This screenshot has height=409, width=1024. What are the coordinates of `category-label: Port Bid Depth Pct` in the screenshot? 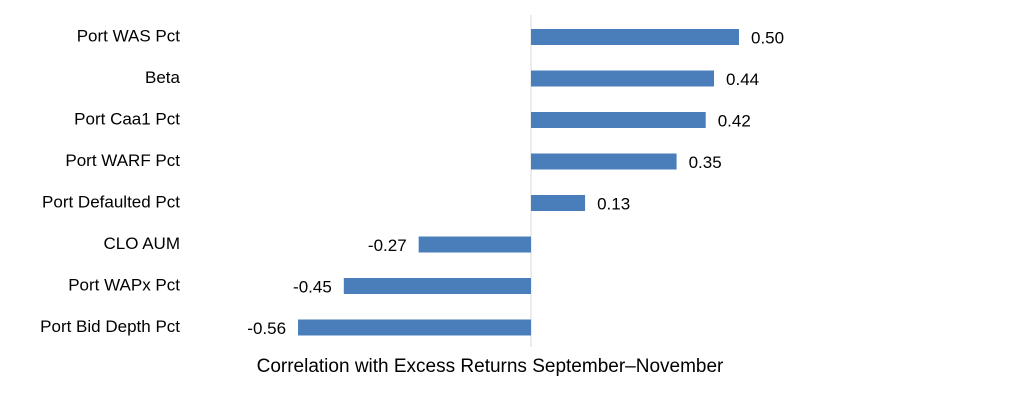 It's located at (110, 326).